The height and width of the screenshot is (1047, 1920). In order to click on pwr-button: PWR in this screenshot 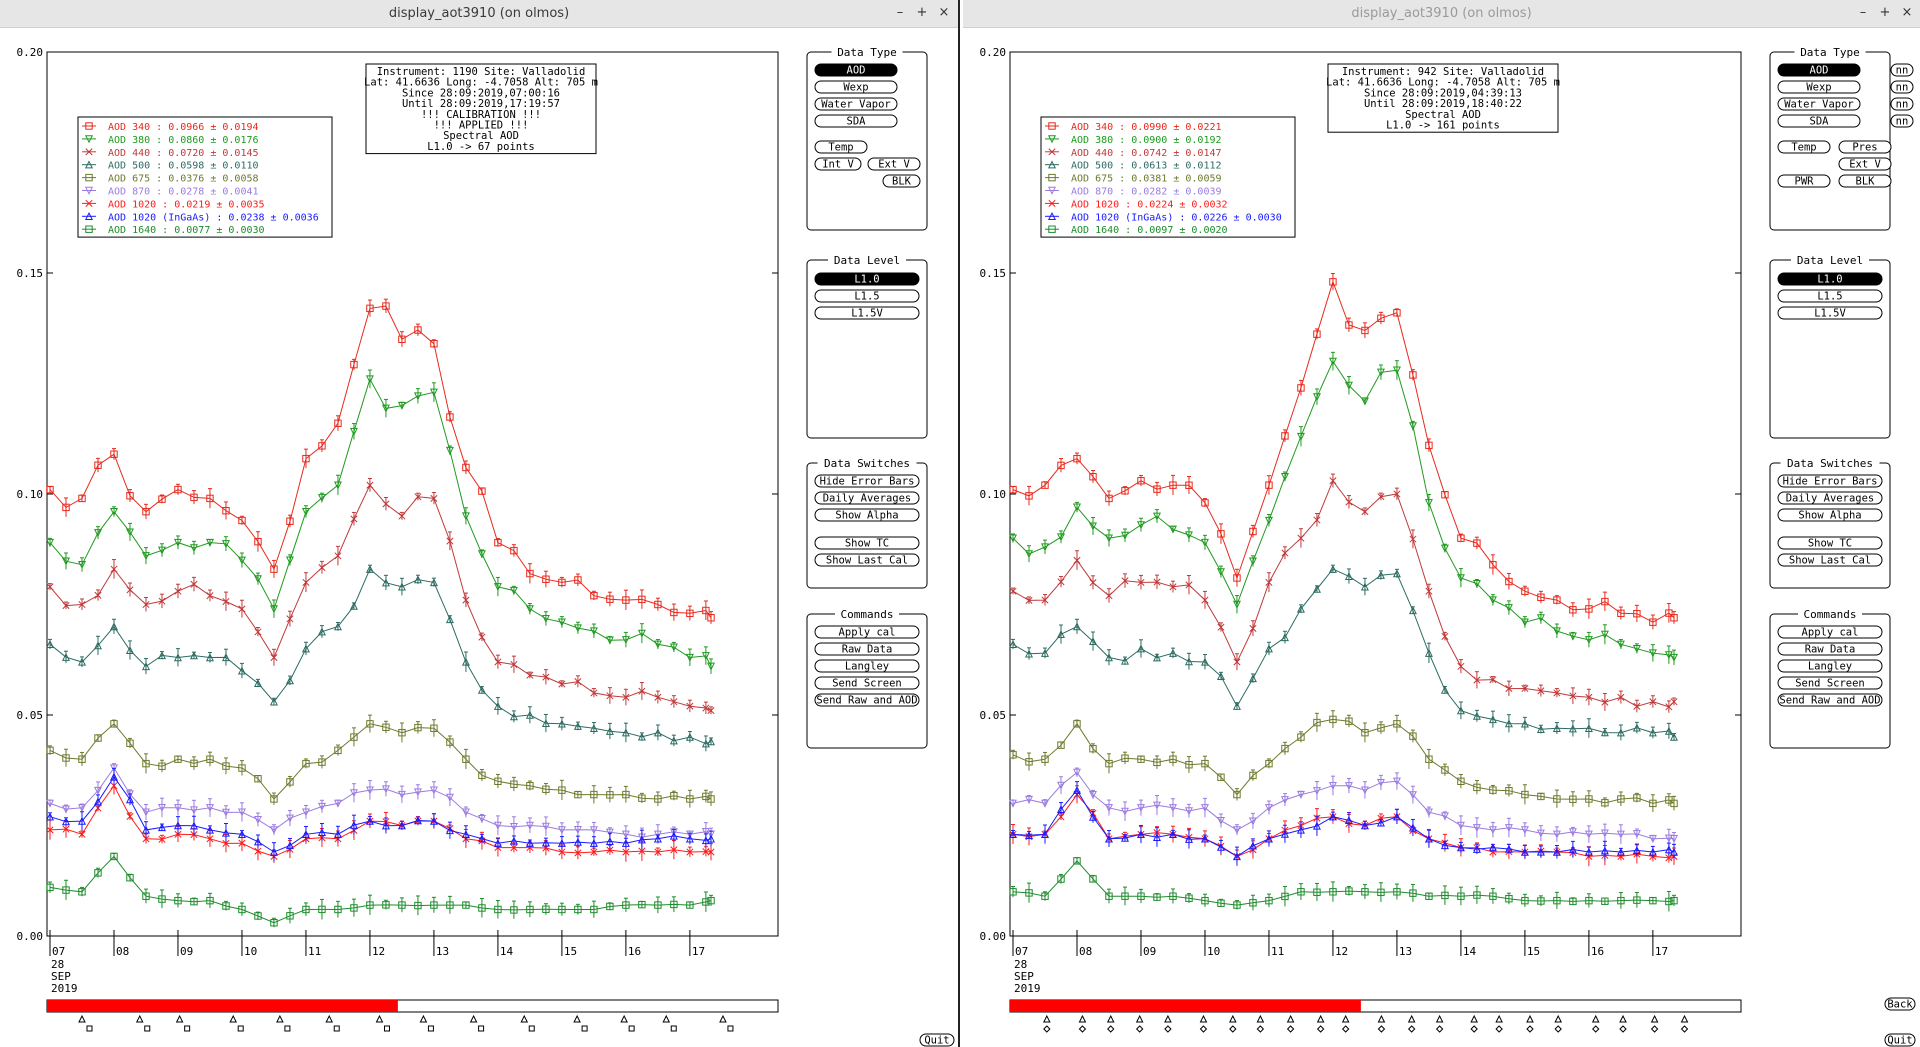, I will do `click(1804, 181)`.